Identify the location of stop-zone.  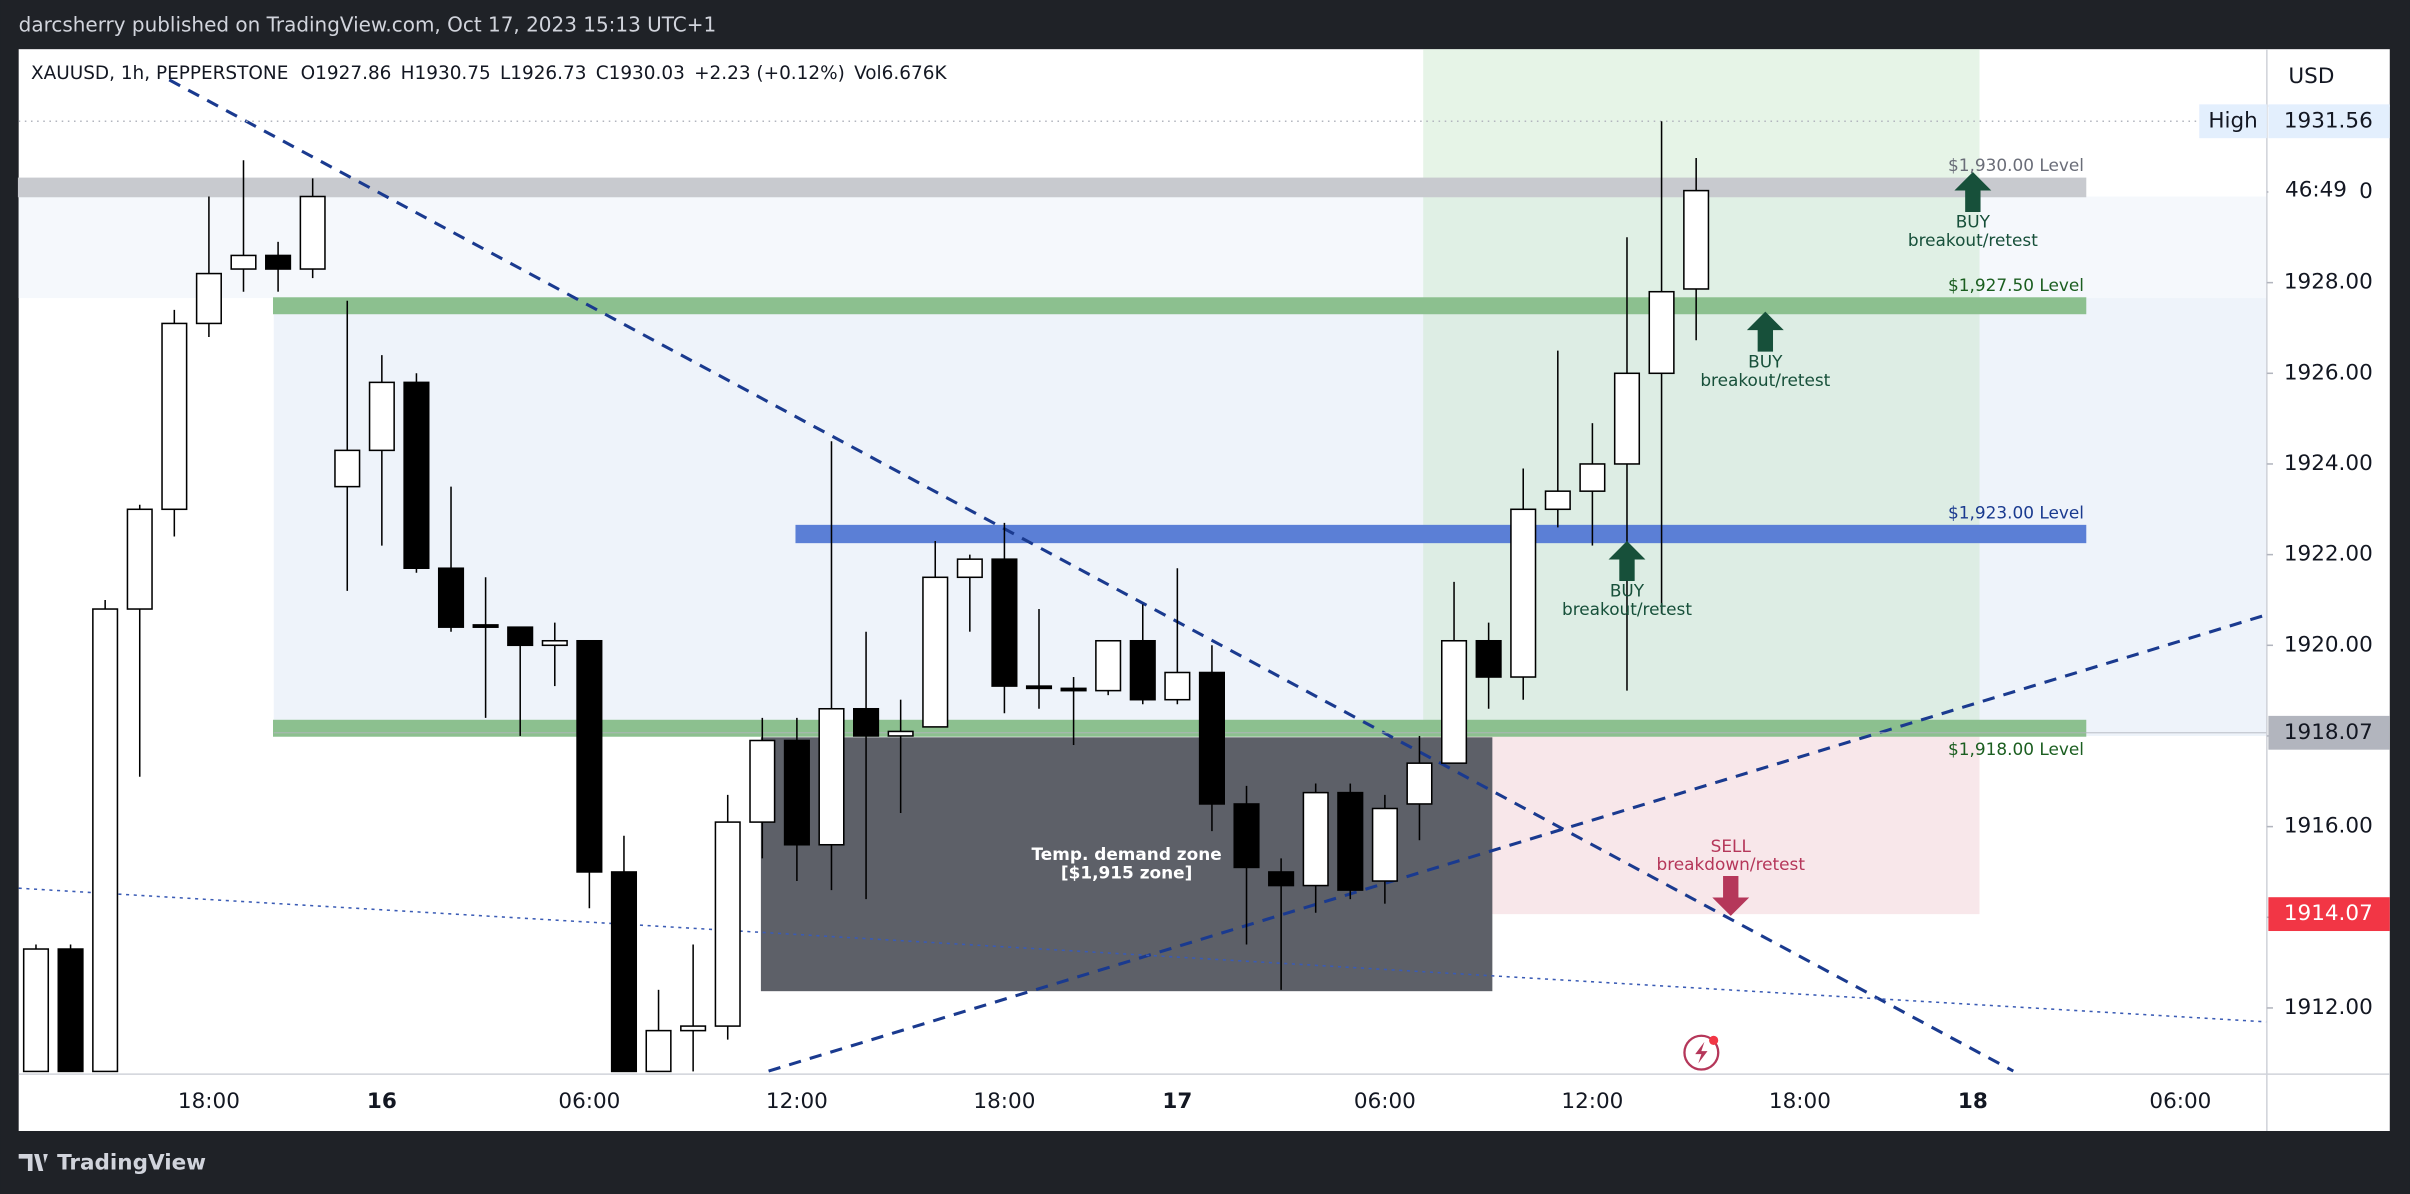
(1701, 823).